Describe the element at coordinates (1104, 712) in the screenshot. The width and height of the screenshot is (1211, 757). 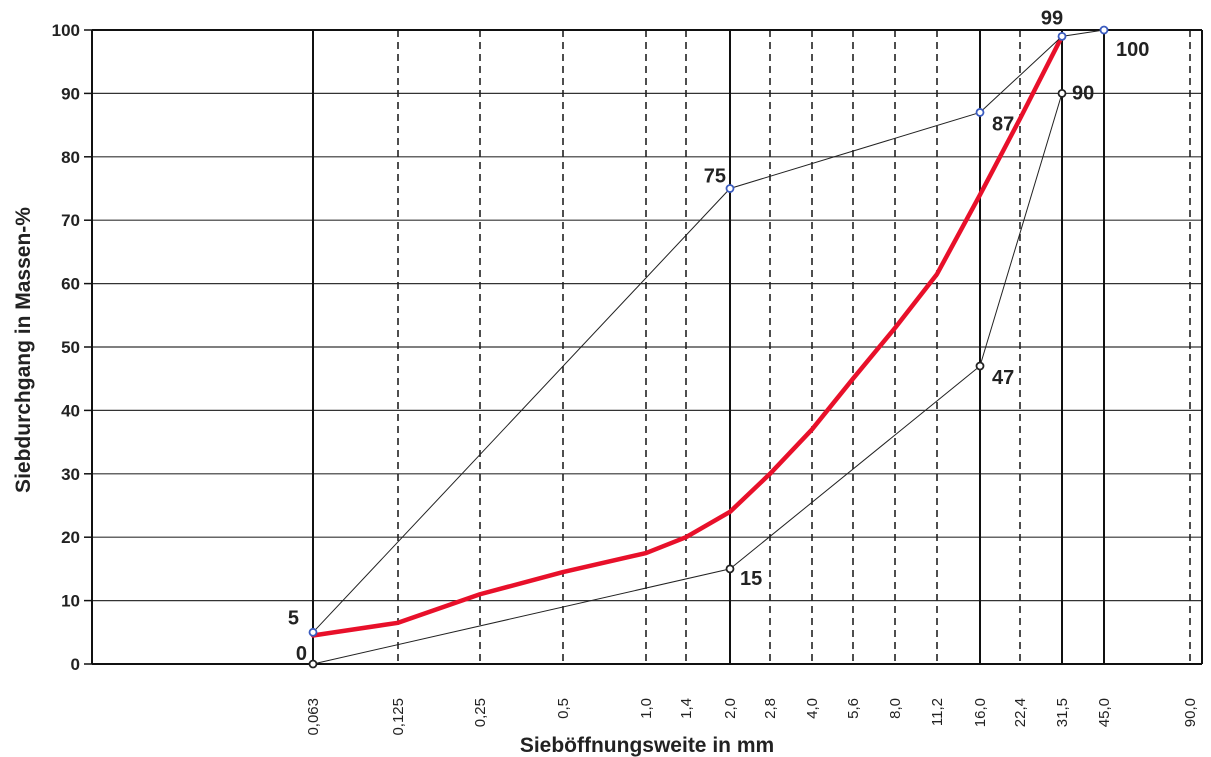
I see `x-tick-label-45-0: 45,0` at that location.